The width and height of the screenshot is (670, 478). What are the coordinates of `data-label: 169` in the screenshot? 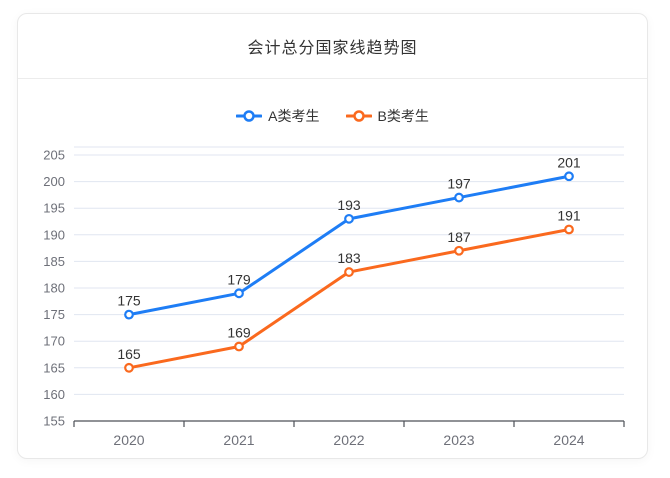 It's located at (239, 333).